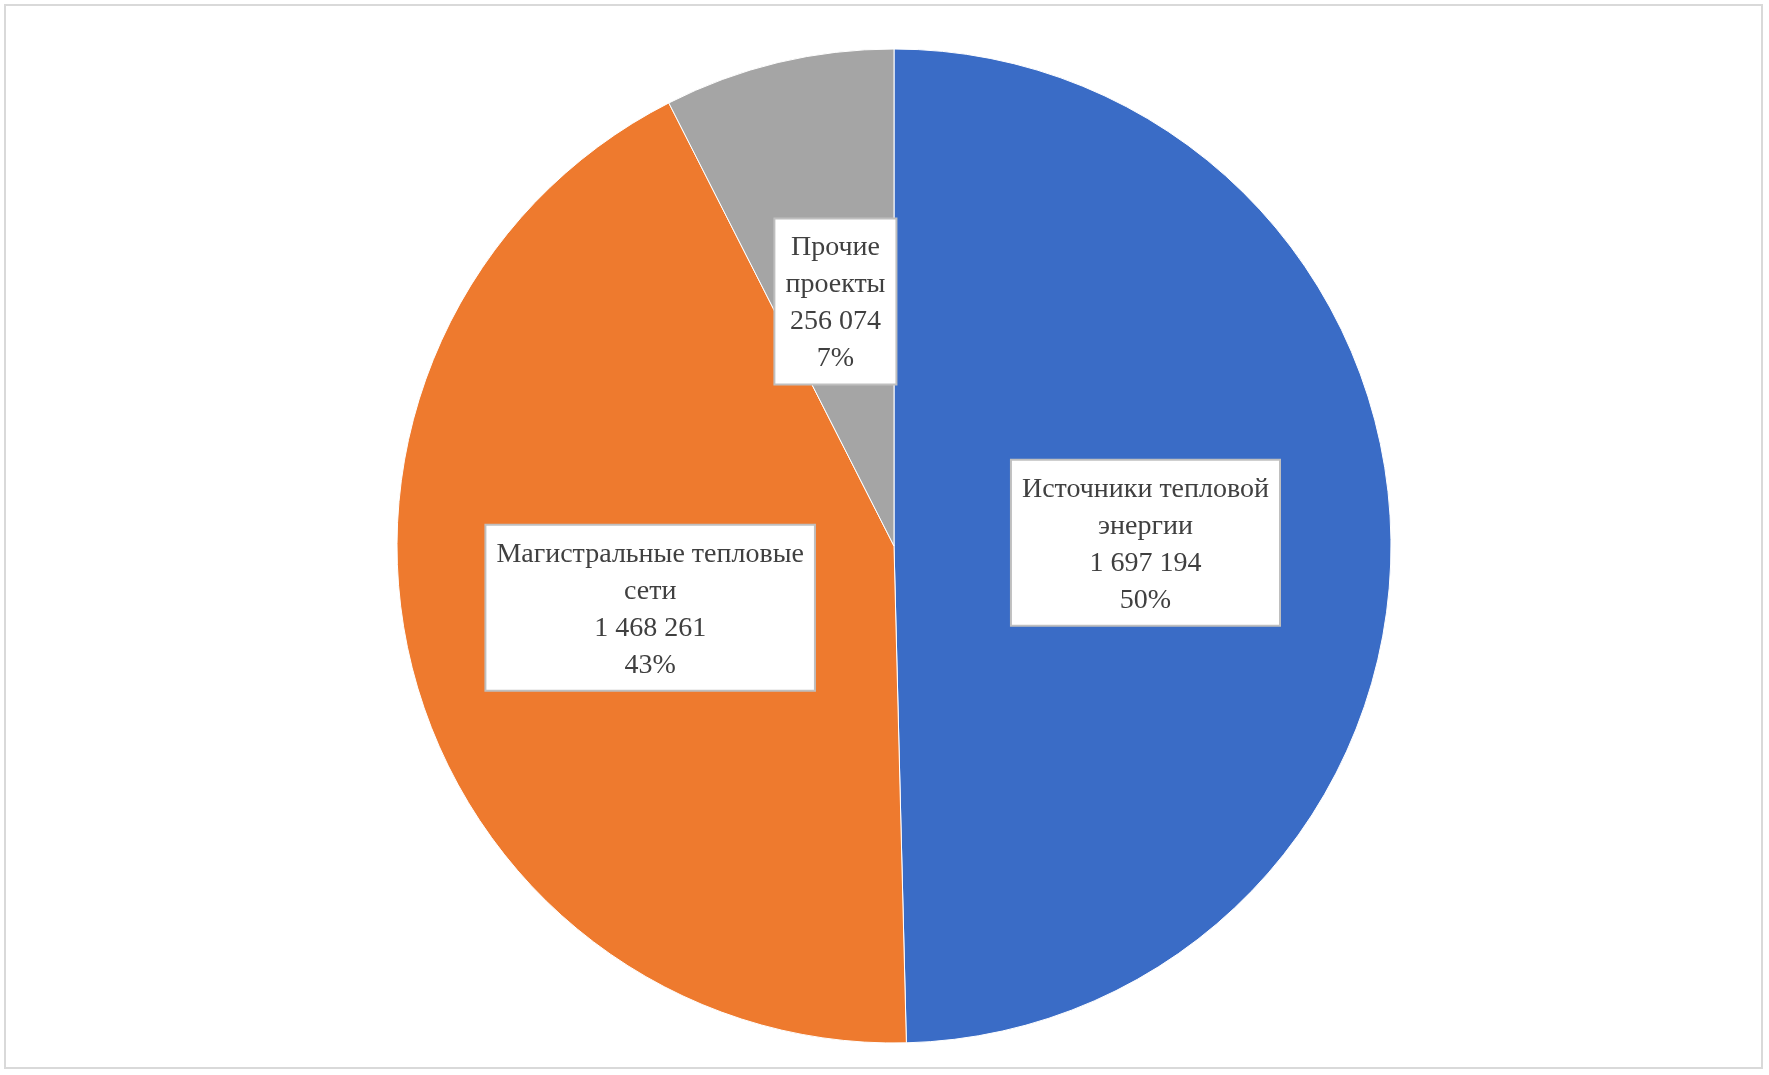 The image size is (1769, 1075). What do you see at coordinates (650, 570) in the screenshot?
I see `slice-label: Магистральные тепловые сети` at bounding box center [650, 570].